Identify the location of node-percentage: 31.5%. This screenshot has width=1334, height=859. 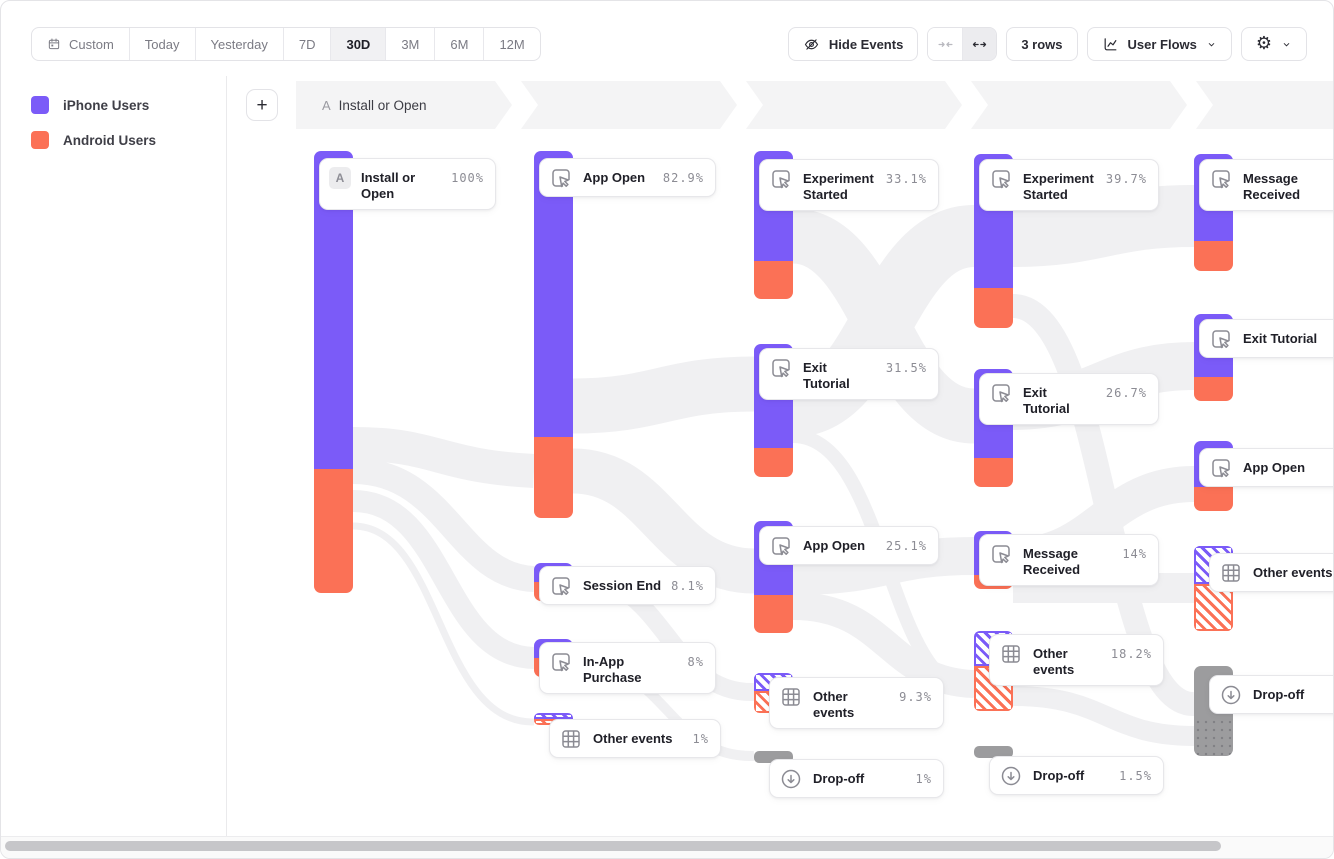
(906, 368).